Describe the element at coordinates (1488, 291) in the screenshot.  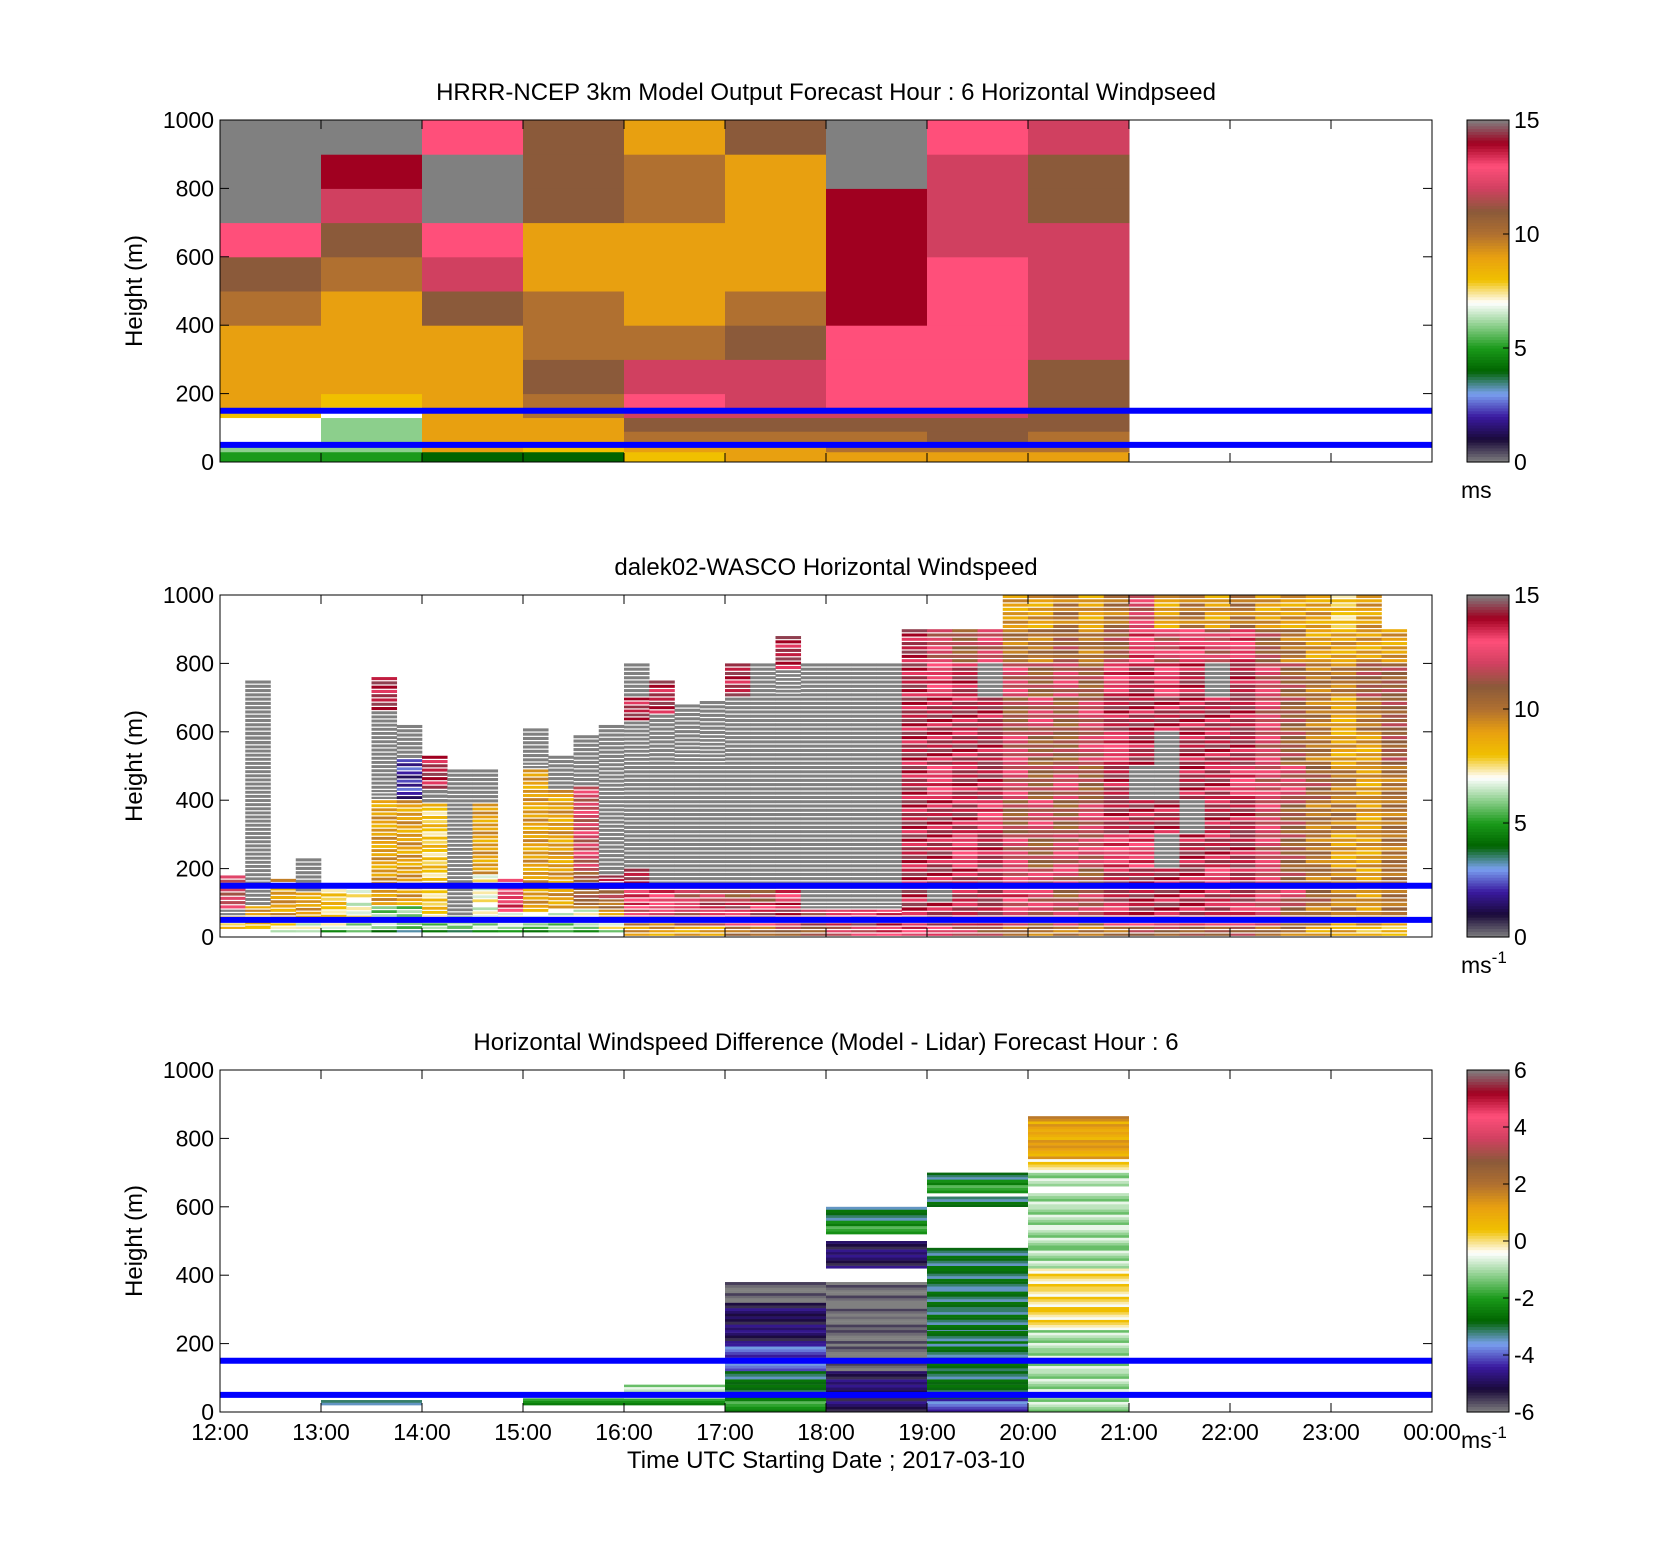
I see `colorbar-frame` at that location.